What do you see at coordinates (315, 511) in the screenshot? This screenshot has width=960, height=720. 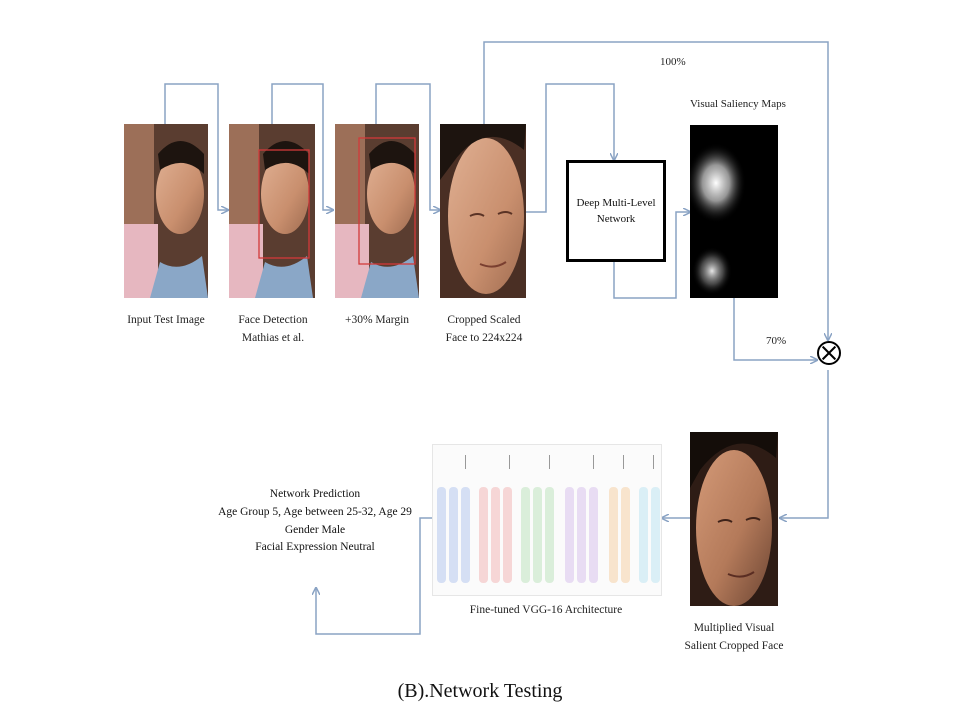 I see `prediction-line: Age Group 5, Age between 25-32, Age 29` at bounding box center [315, 511].